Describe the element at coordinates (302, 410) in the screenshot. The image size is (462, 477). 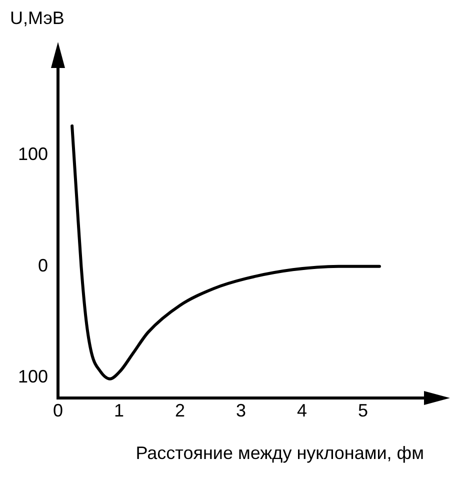
I see `x-tick-label: 4` at that location.